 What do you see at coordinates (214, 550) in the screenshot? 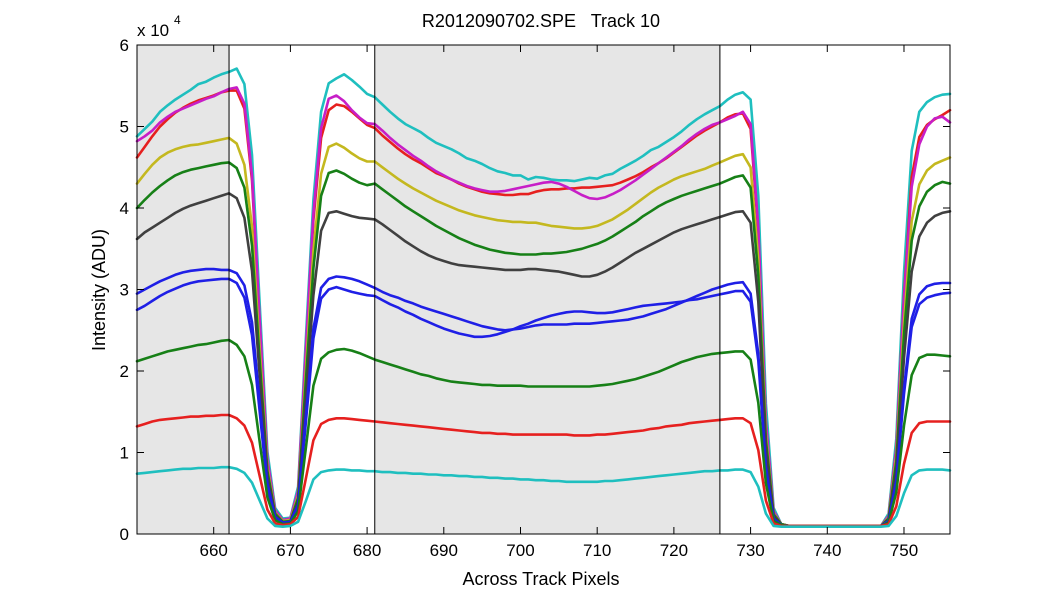
I see `x-tick-label: 660` at bounding box center [214, 550].